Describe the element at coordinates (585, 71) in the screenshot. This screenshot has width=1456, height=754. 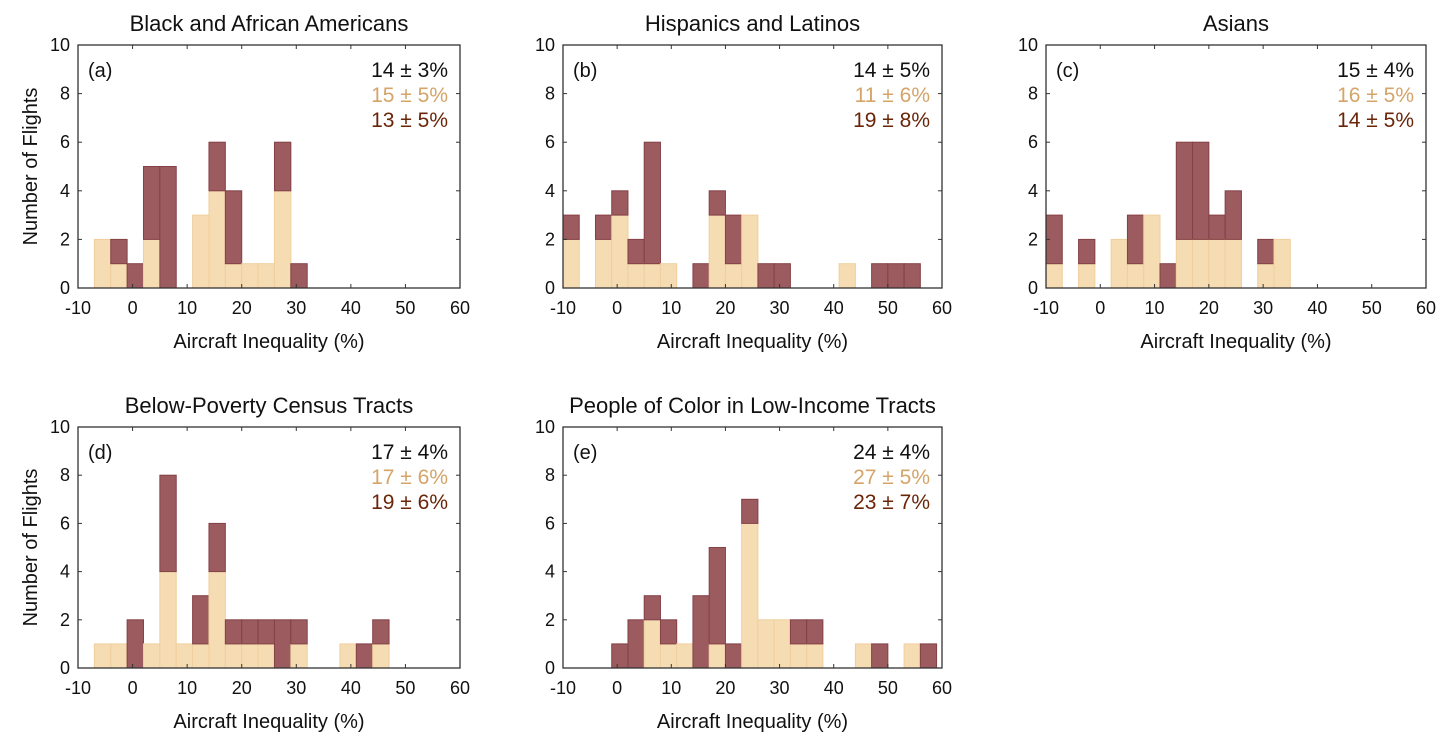
I see `panel-label: (b)` at that location.